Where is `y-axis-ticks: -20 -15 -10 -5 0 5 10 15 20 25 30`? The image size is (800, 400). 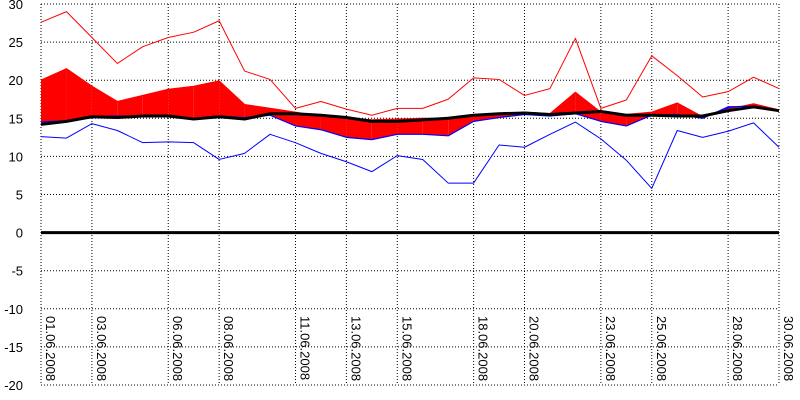 y-axis-ticks: -20 -15 -10 -5 0 5 10 15 20 25 30 is located at coordinates (13, 196).